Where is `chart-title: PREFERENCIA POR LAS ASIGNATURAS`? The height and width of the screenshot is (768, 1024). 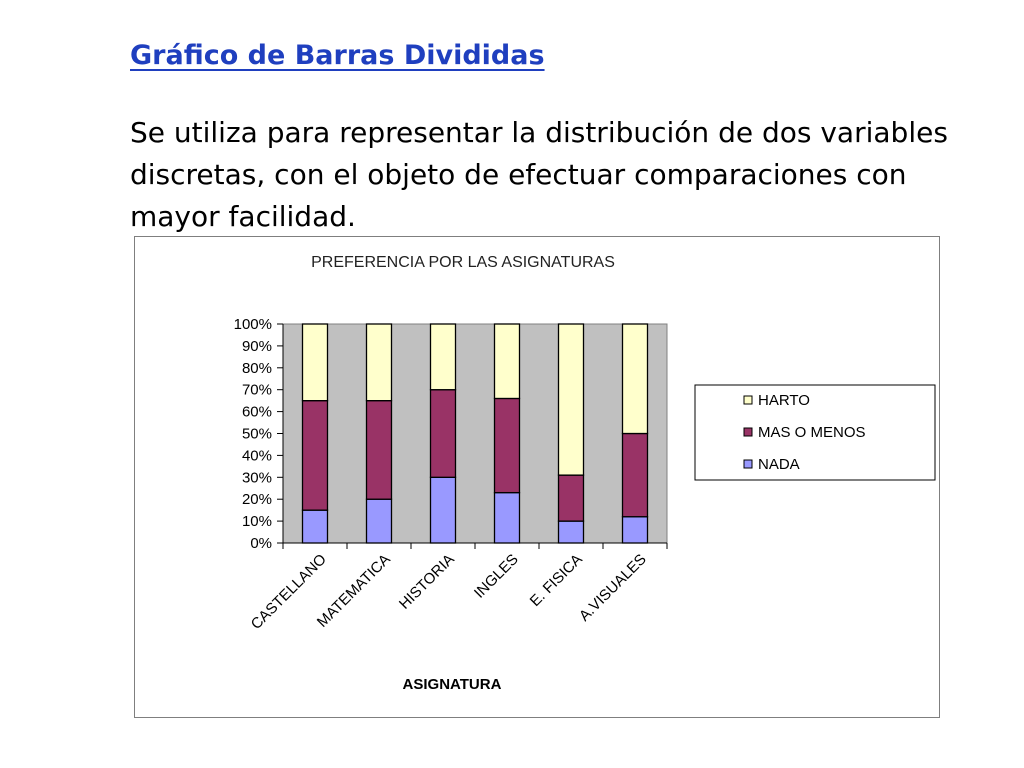
chart-title: PREFERENCIA POR LAS ASIGNATURAS is located at coordinates (463, 262).